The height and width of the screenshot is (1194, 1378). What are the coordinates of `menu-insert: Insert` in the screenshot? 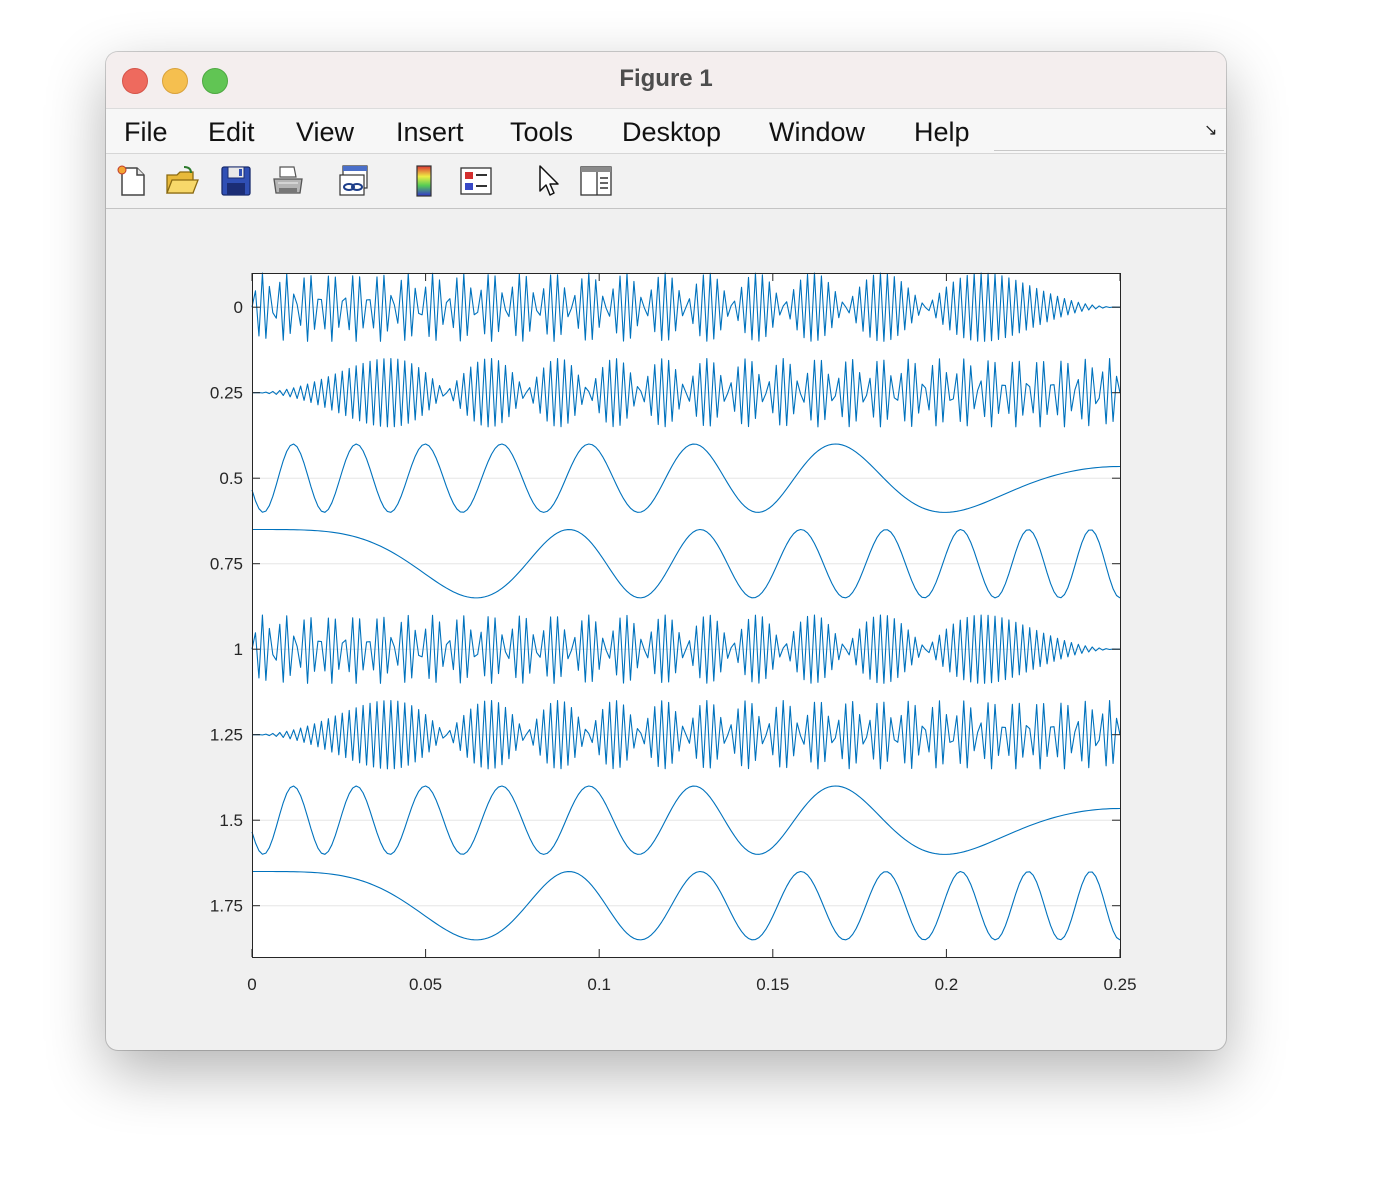 It's located at (430, 132).